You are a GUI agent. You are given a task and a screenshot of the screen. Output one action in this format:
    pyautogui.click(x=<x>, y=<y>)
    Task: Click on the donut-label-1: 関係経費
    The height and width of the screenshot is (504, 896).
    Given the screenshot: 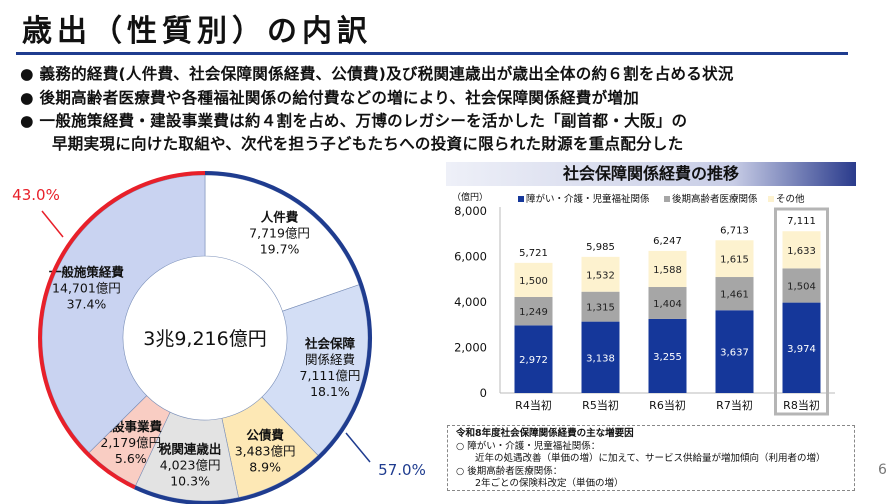 What is the action you would take?
    pyautogui.click(x=330, y=359)
    